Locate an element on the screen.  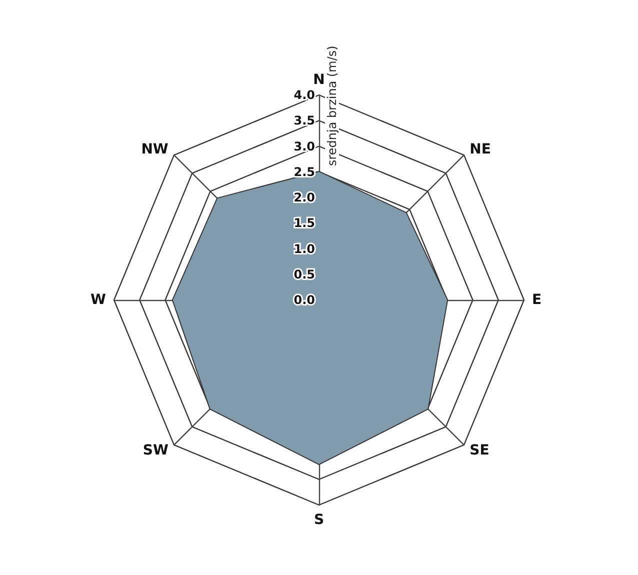
spoke-label: W is located at coordinates (98, 300).